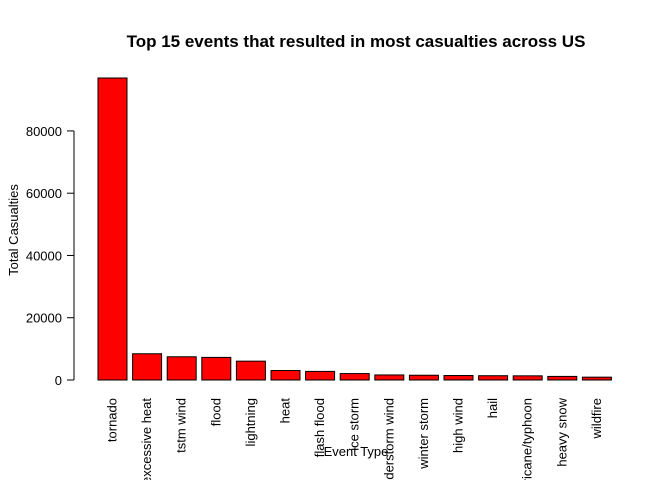 The width and height of the screenshot is (672, 485). What do you see at coordinates (562, 378) in the screenshot?
I see `bar-heavy-snow` at bounding box center [562, 378].